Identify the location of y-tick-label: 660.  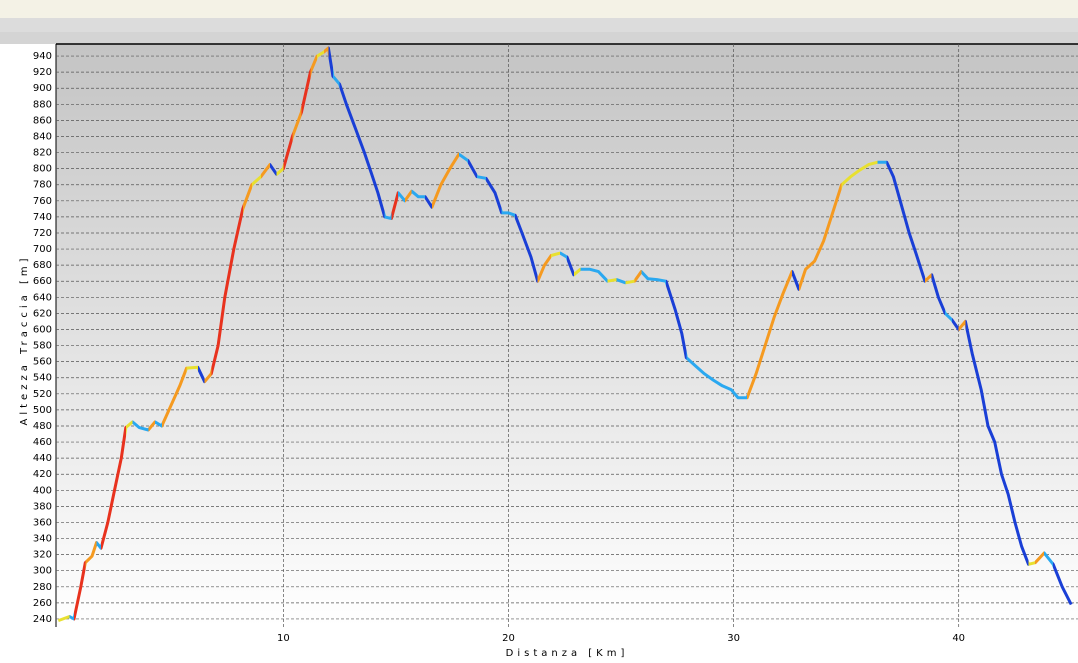
(42, 281).